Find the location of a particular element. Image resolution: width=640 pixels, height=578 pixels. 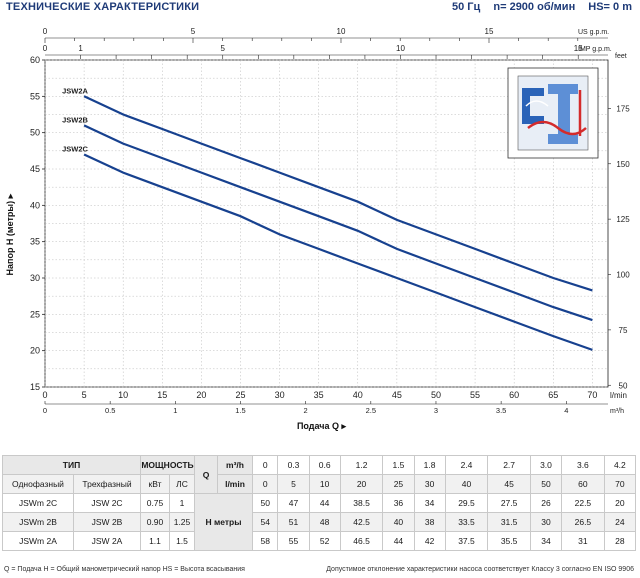

y-tick-label: 30 is located at coordinates (35, 278).